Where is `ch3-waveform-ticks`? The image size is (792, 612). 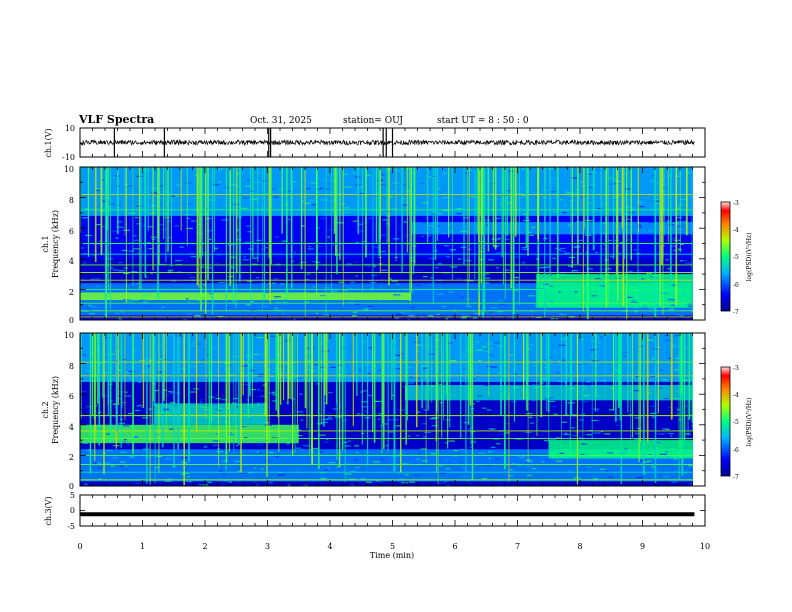
ch3-waveform-ticks is located at coordinates (392, 510).